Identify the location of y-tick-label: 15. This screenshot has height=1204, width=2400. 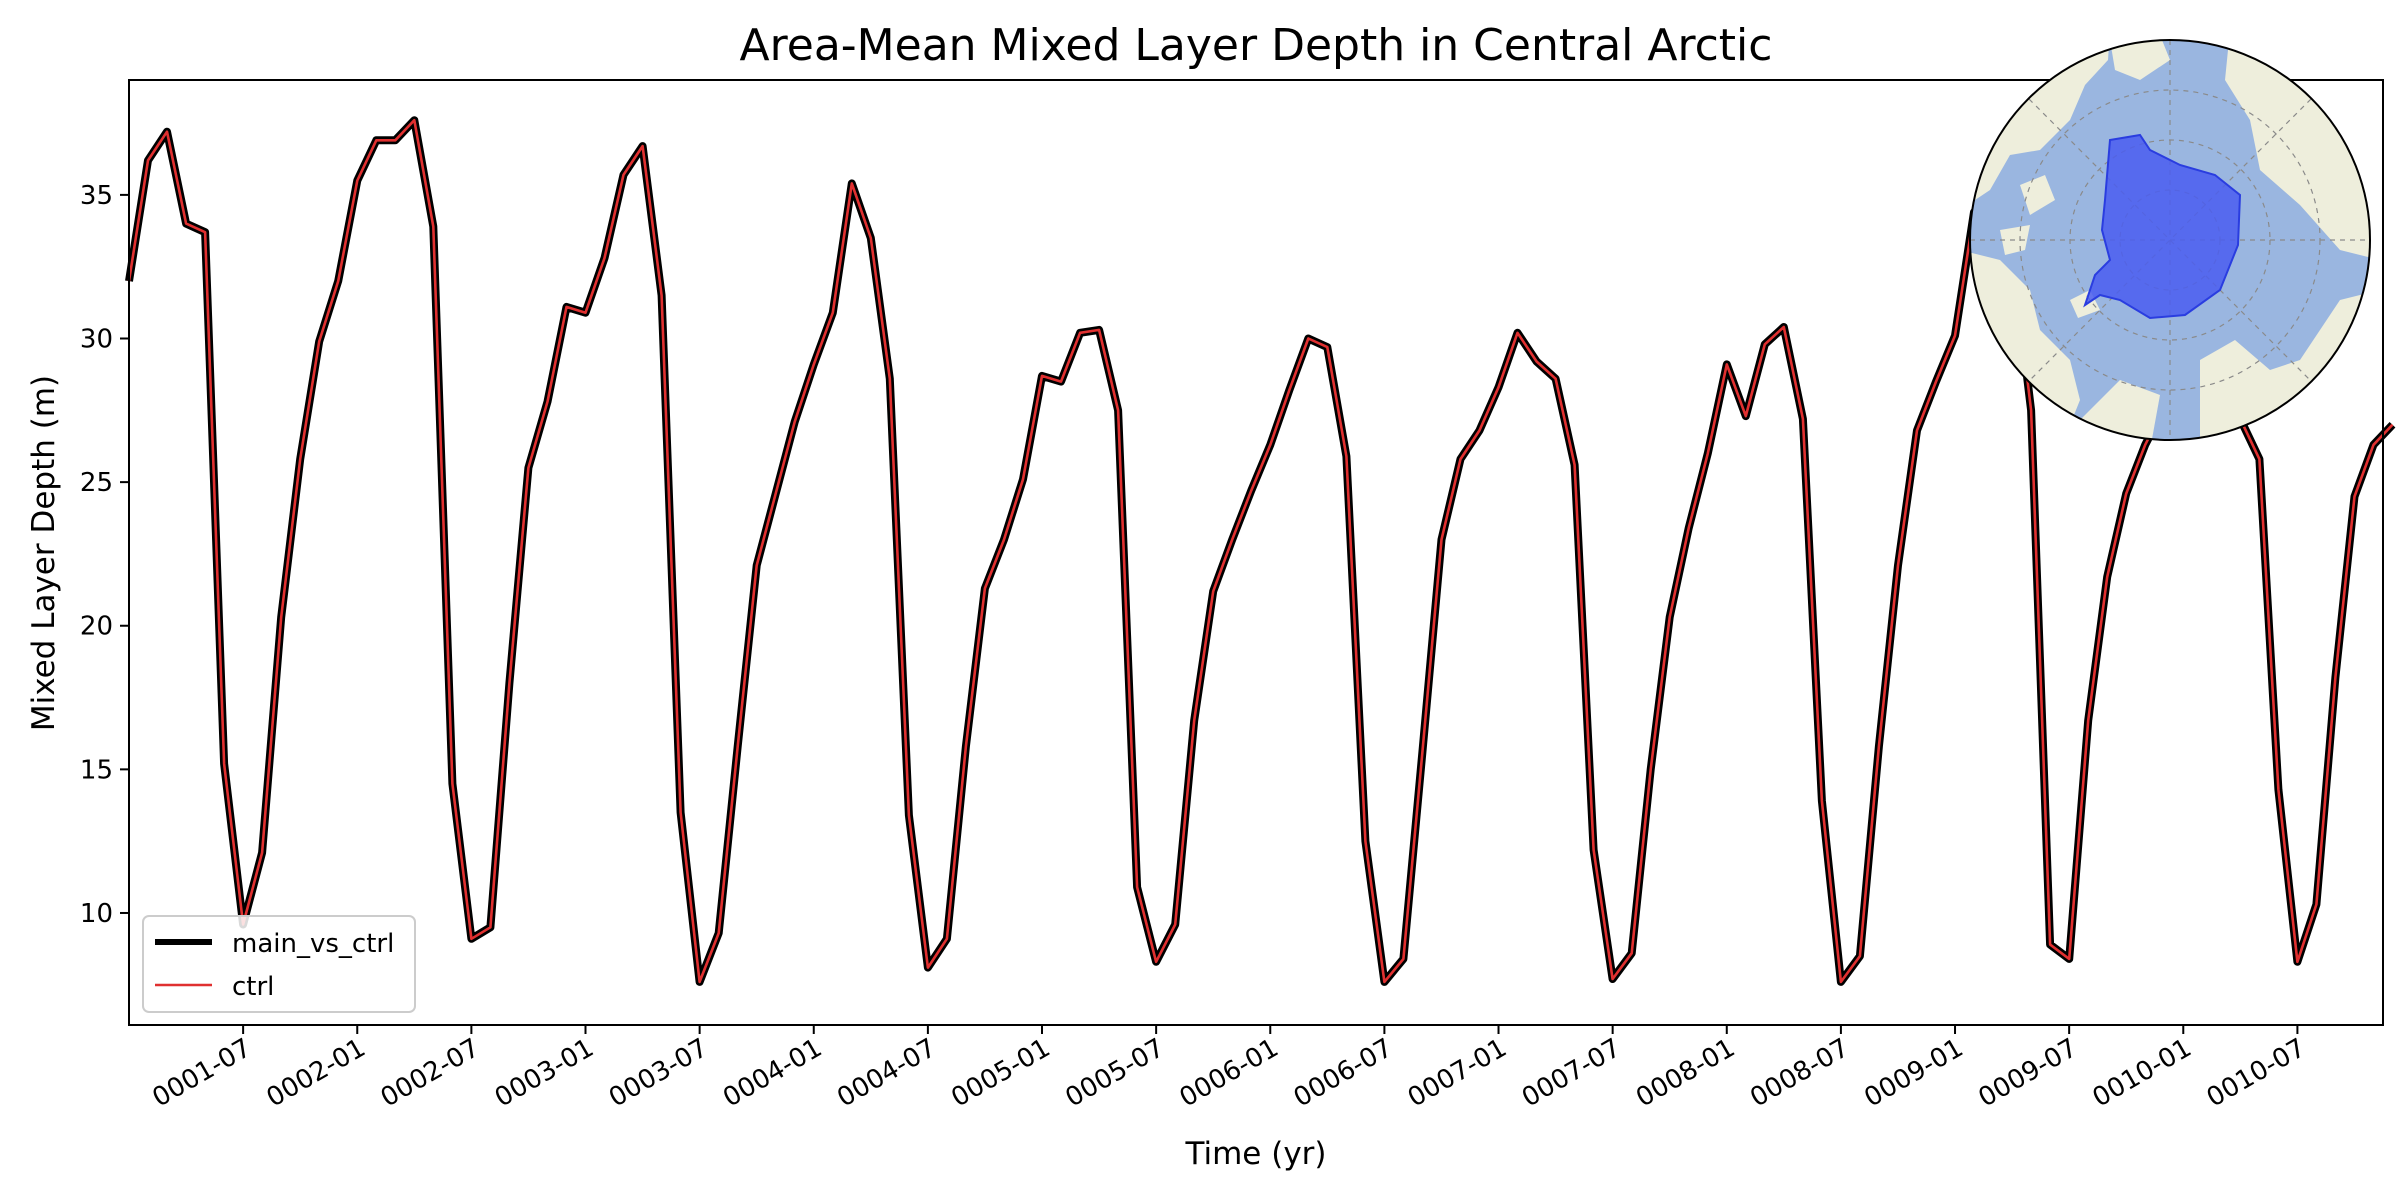
(96, 770).